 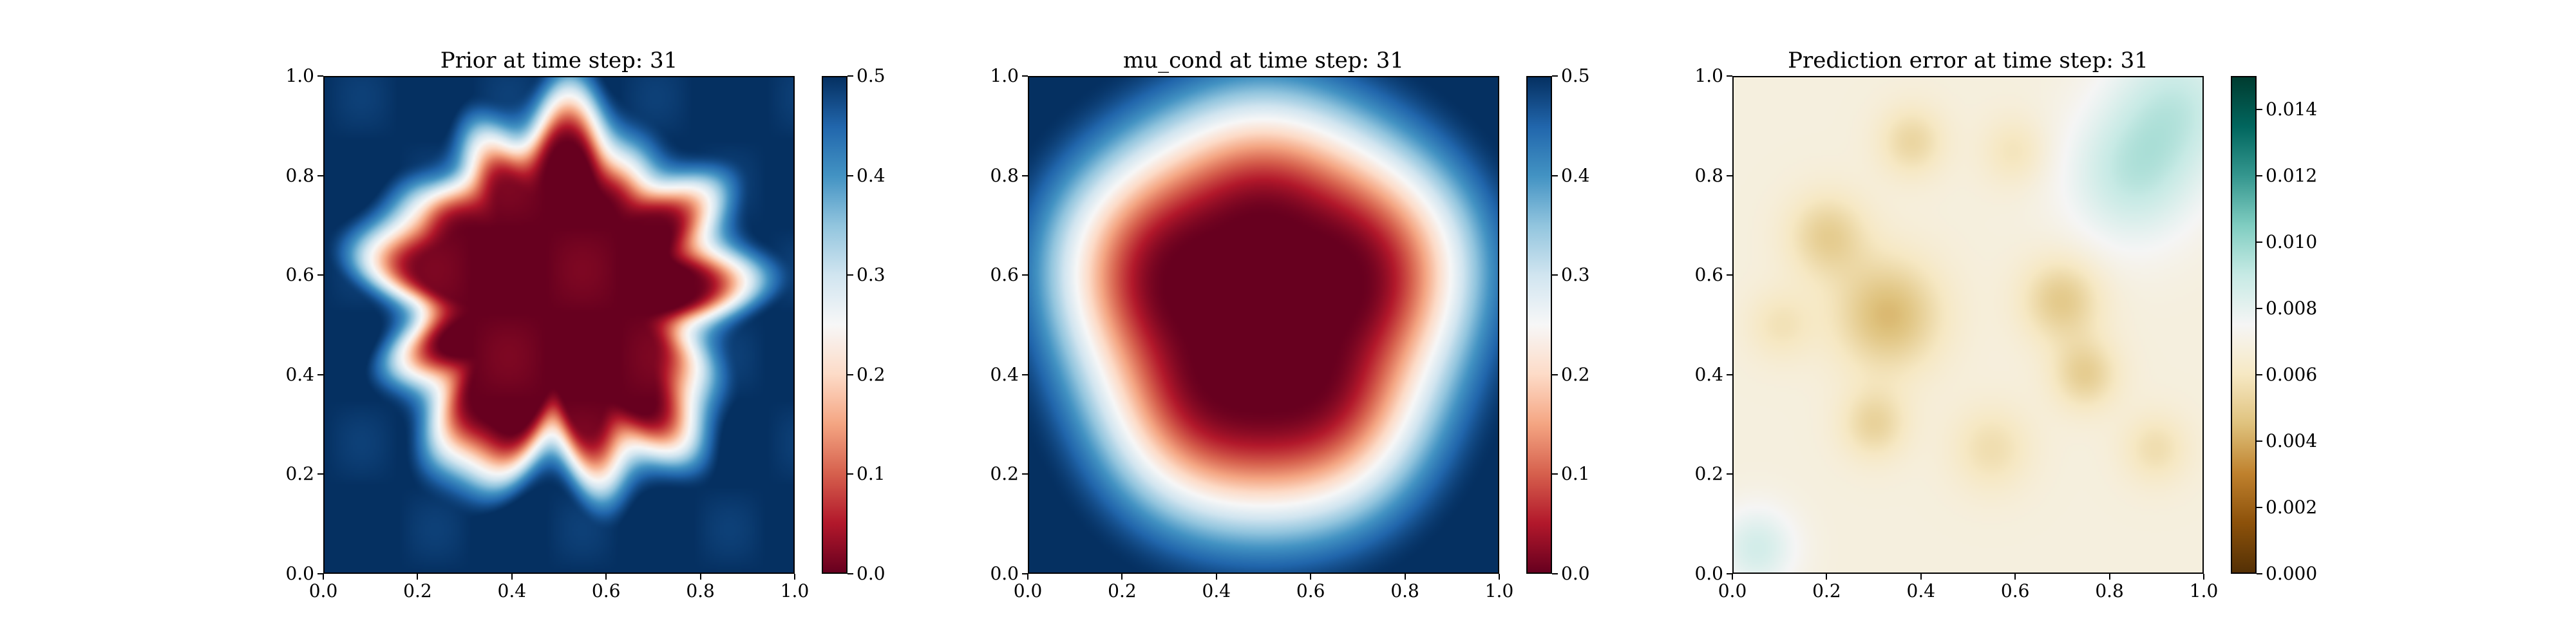 What do you see at coordinates (835, 325) in the screenshot?
I see `colorbar-prior` at bounding box center [835, 325].